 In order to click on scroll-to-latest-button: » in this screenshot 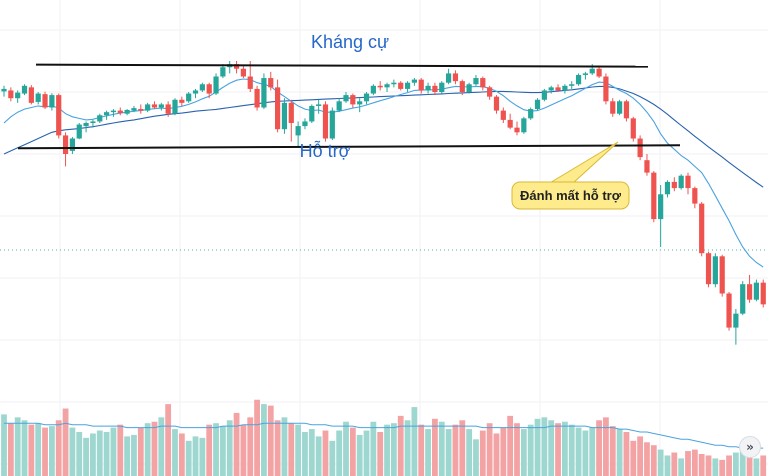, I will do `click(750, 447)`.